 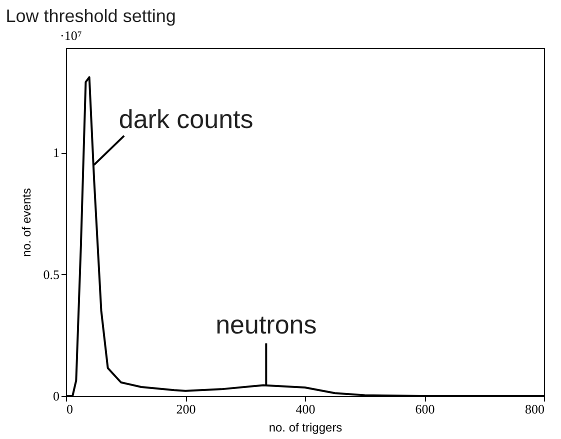 What do you see at coordinates (56, 396) in the screenshot?
I see `y-tick-label: 0` at bounding box center [56, 396].